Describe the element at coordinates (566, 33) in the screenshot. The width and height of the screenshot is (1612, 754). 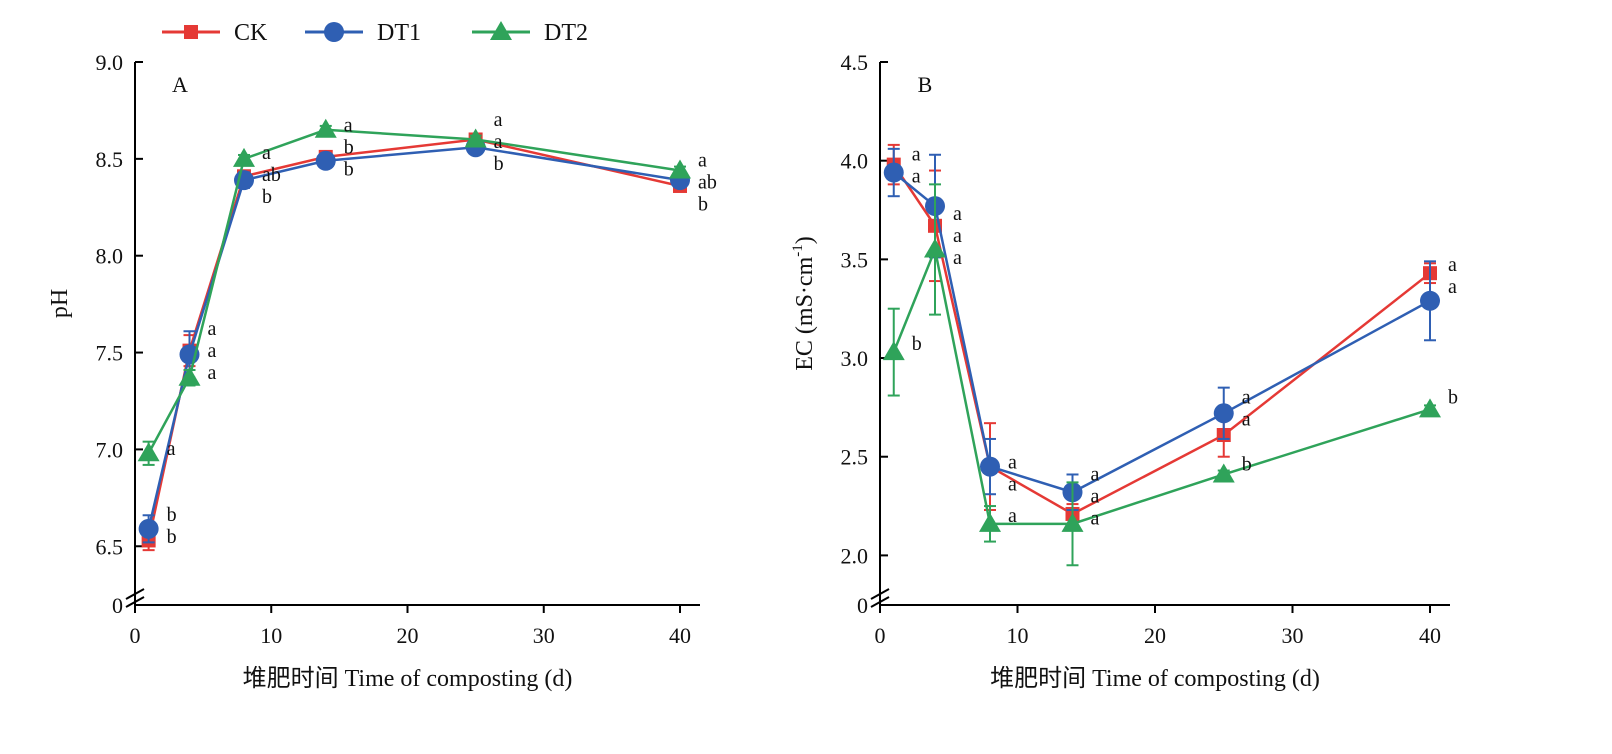
I see `legend-label: DT2` at that location.